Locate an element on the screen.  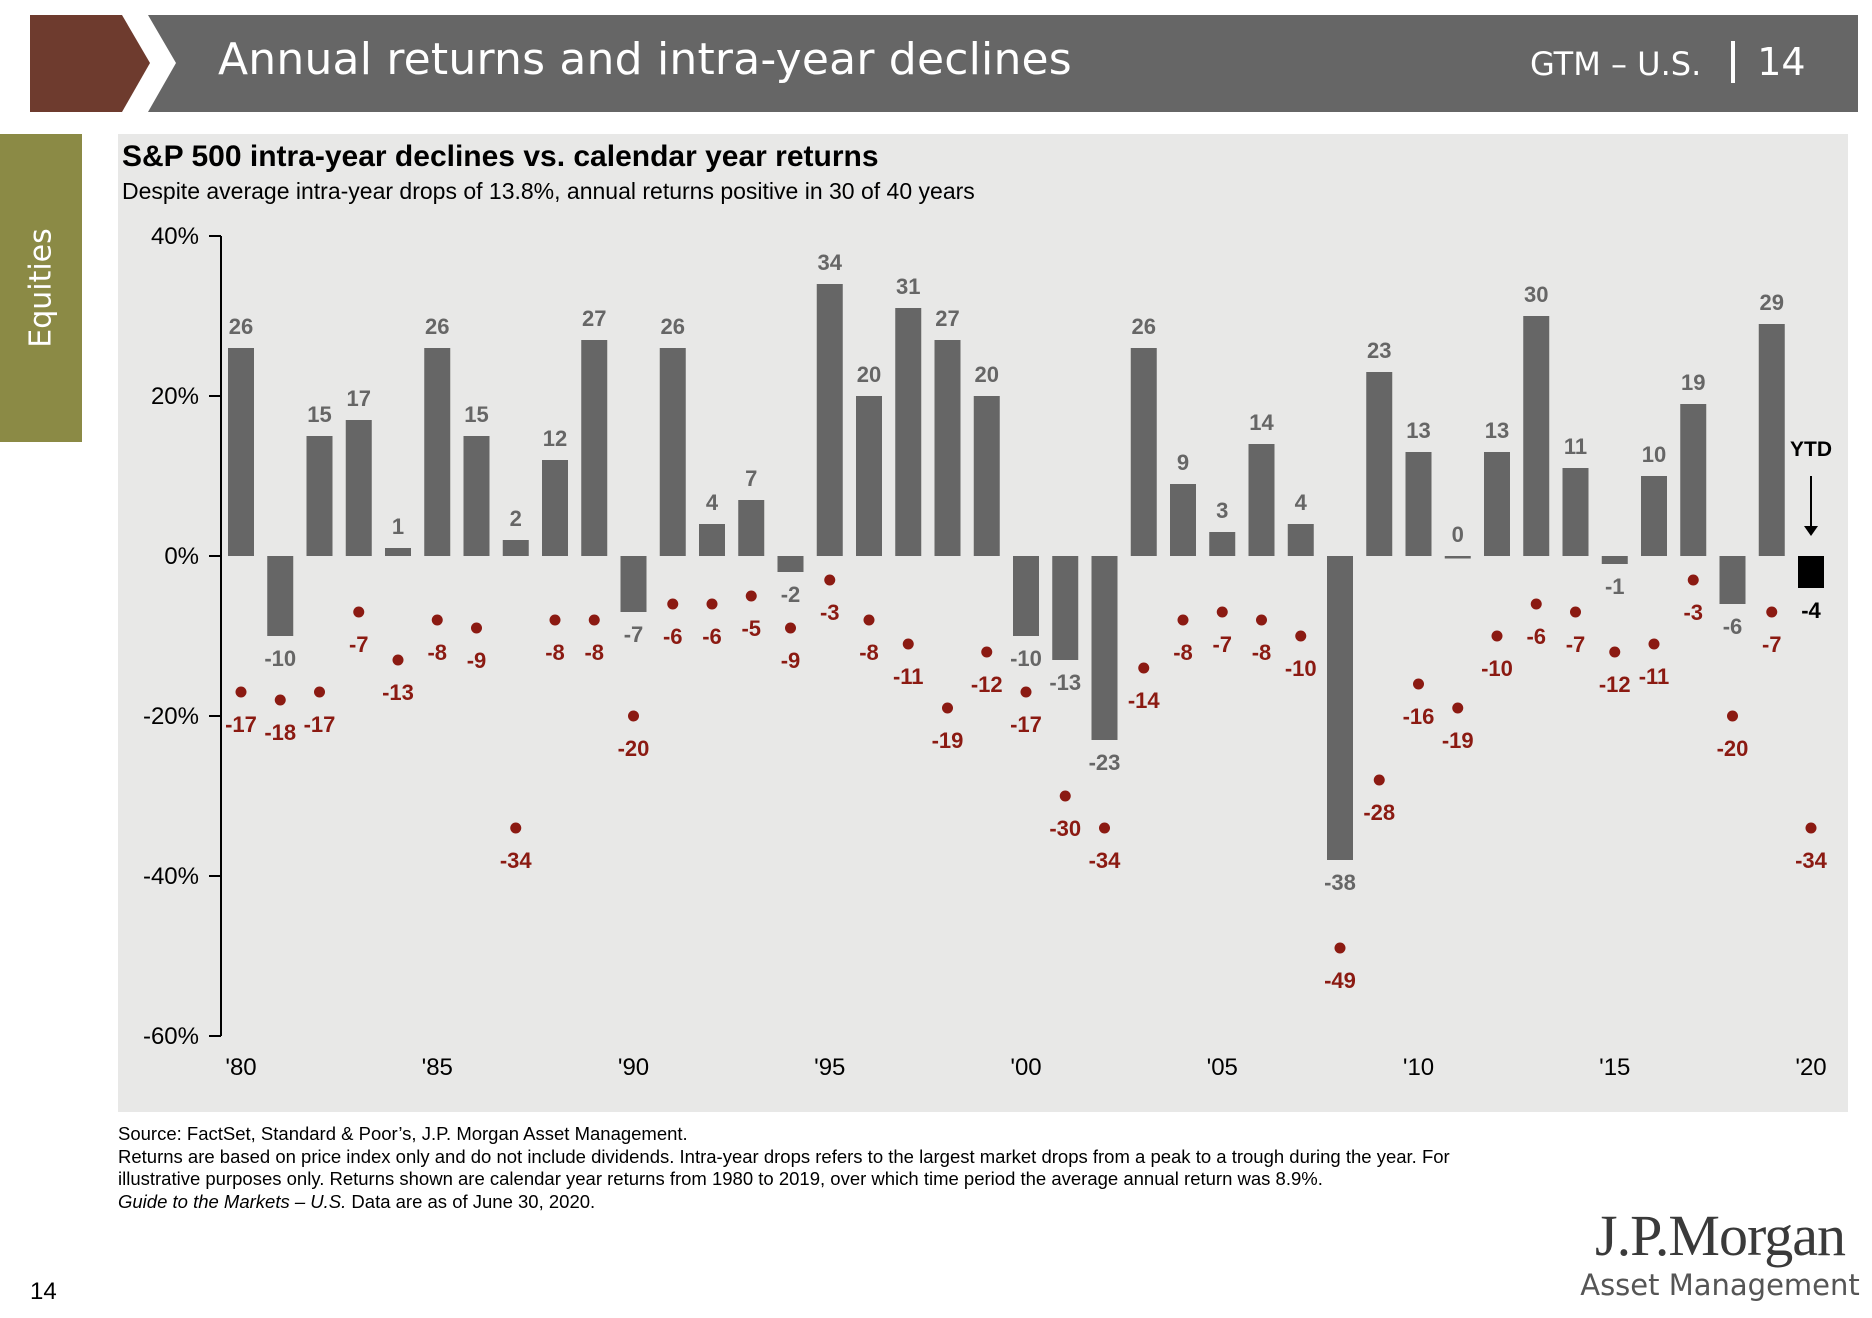
x-tick-label: '05 is located at coordinates (1222, 1067).